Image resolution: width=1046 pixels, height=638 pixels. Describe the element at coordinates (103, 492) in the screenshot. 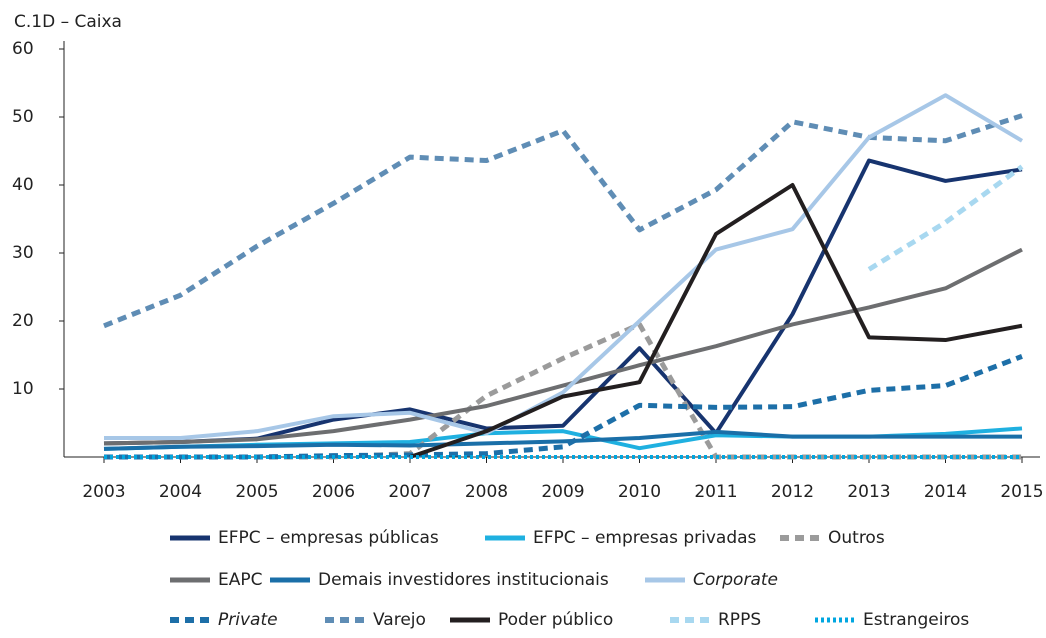

I see `x-tick-label: 2003` at that location.